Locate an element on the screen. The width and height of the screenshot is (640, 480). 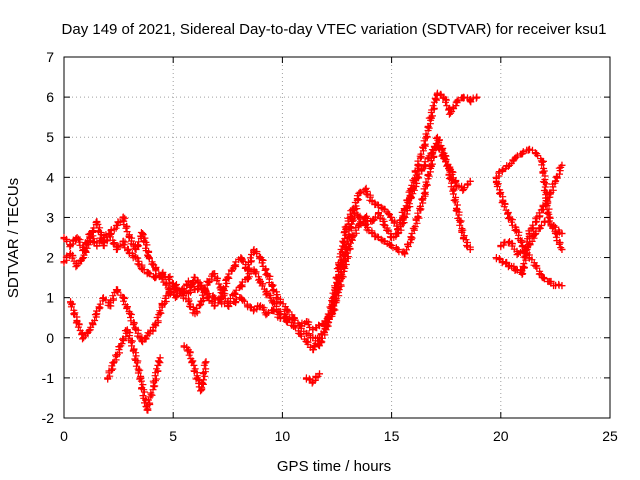
series-markers-s4 is located at coordinates (134, 370).